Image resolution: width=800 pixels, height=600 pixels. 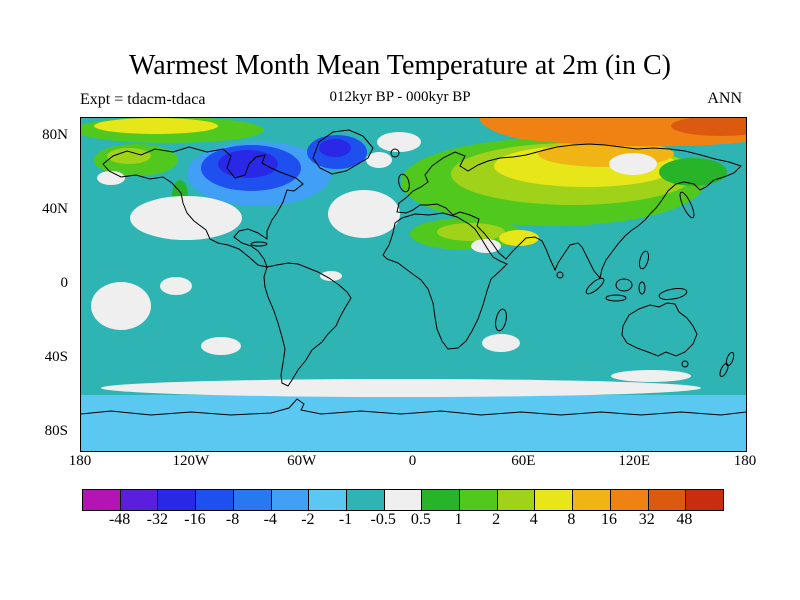 I want to click on sumatra-outline, so click(x=595, y=286).